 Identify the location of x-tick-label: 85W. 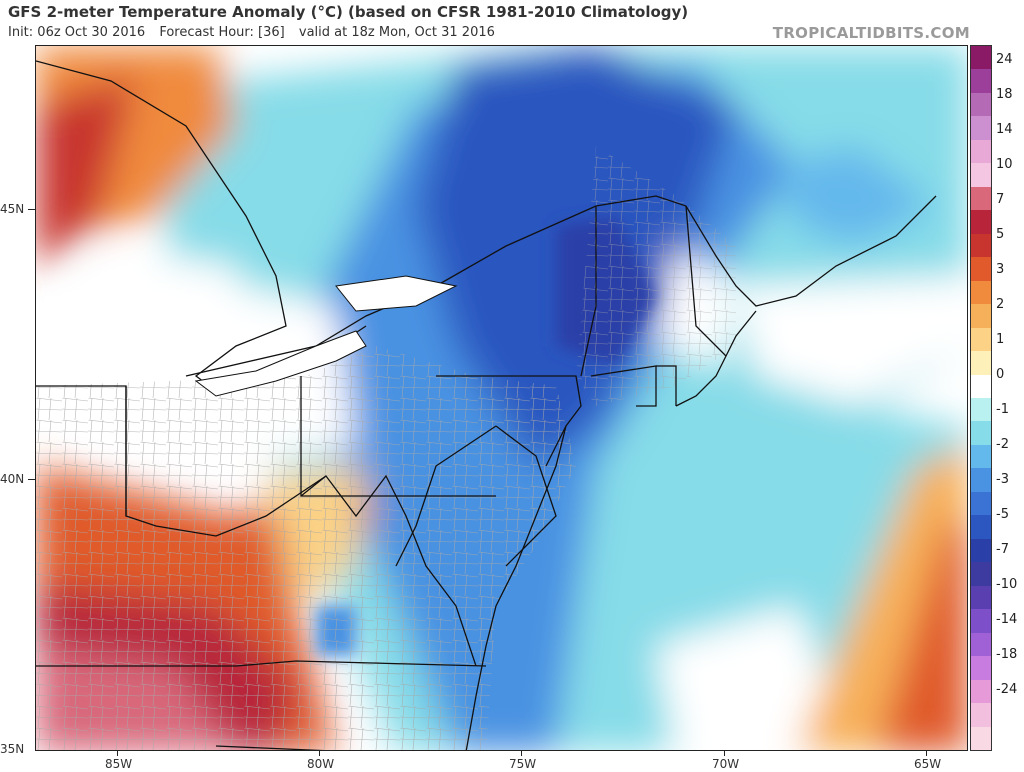
(119, 764).